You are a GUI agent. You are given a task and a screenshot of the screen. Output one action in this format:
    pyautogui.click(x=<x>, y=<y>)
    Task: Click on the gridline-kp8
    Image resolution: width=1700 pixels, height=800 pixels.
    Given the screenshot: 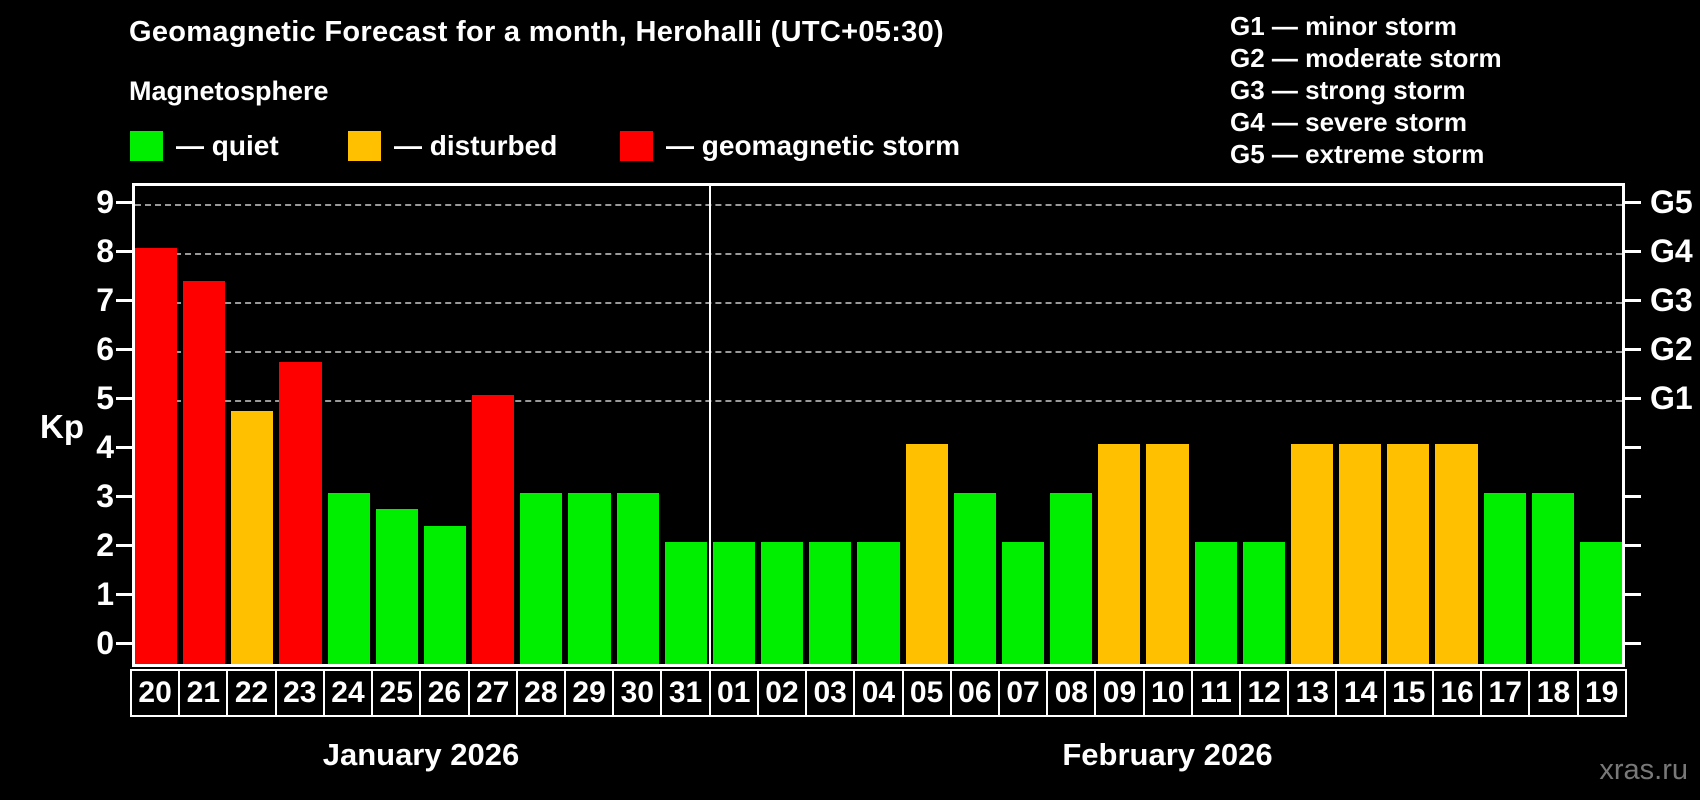 What is the action you would take?
    pyautogui.click(x=878, y=254)
    